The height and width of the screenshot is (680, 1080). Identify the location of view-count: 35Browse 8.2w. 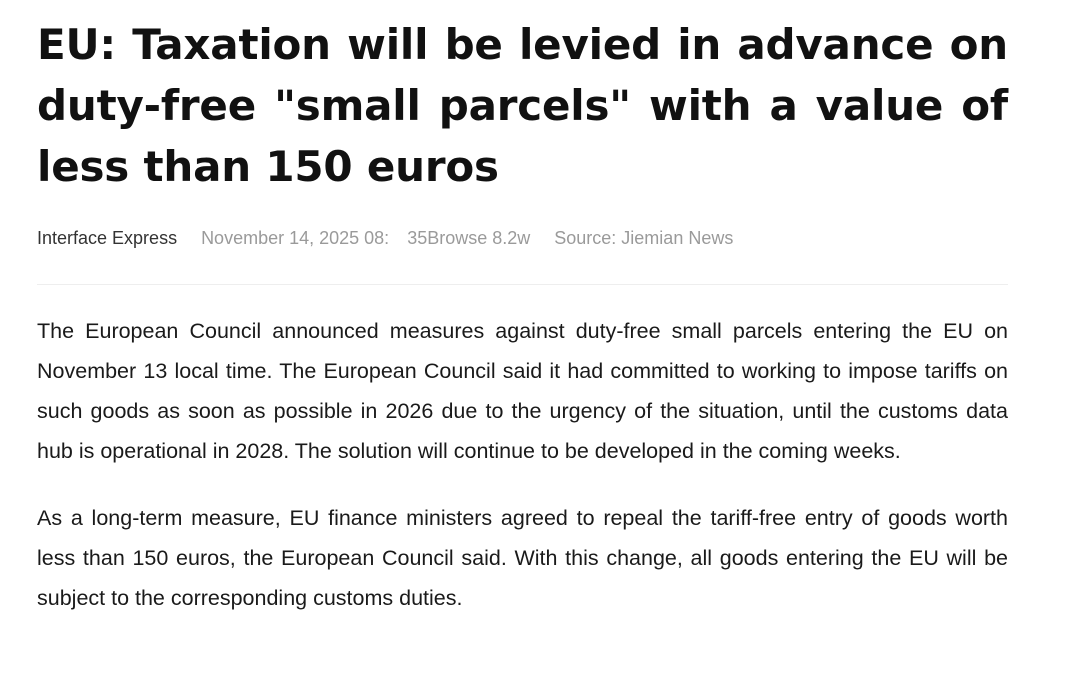
(469, 237).